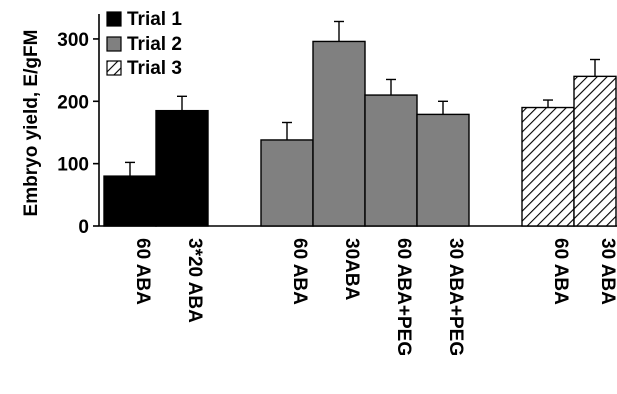 Image resolution: width=617 pixels, height=394 pixels. I want to click on legend-label: Trial 2, so click(154, 44).